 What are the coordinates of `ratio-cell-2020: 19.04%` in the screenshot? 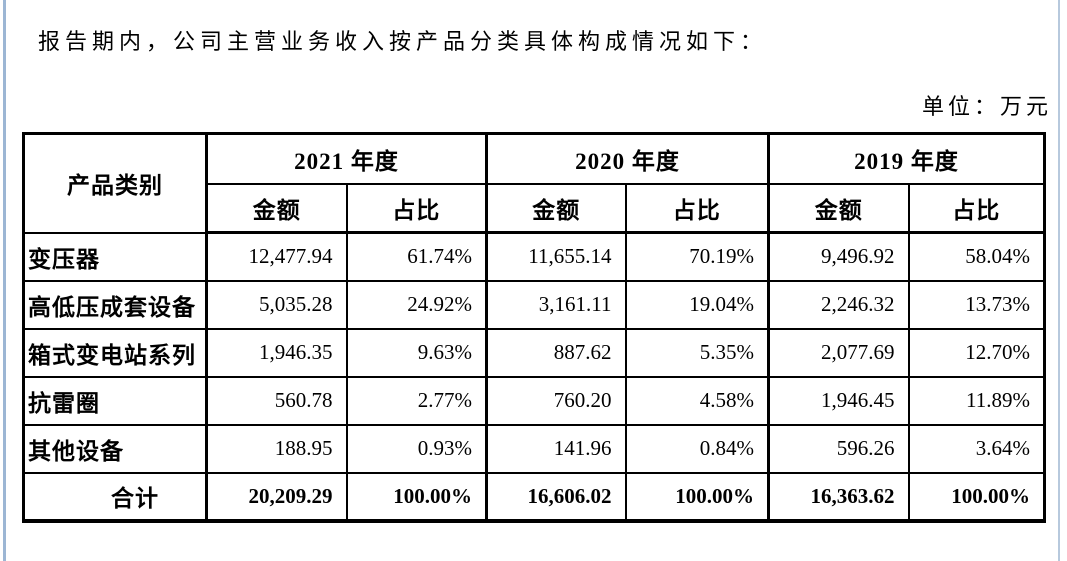 It's located at (697, 304).